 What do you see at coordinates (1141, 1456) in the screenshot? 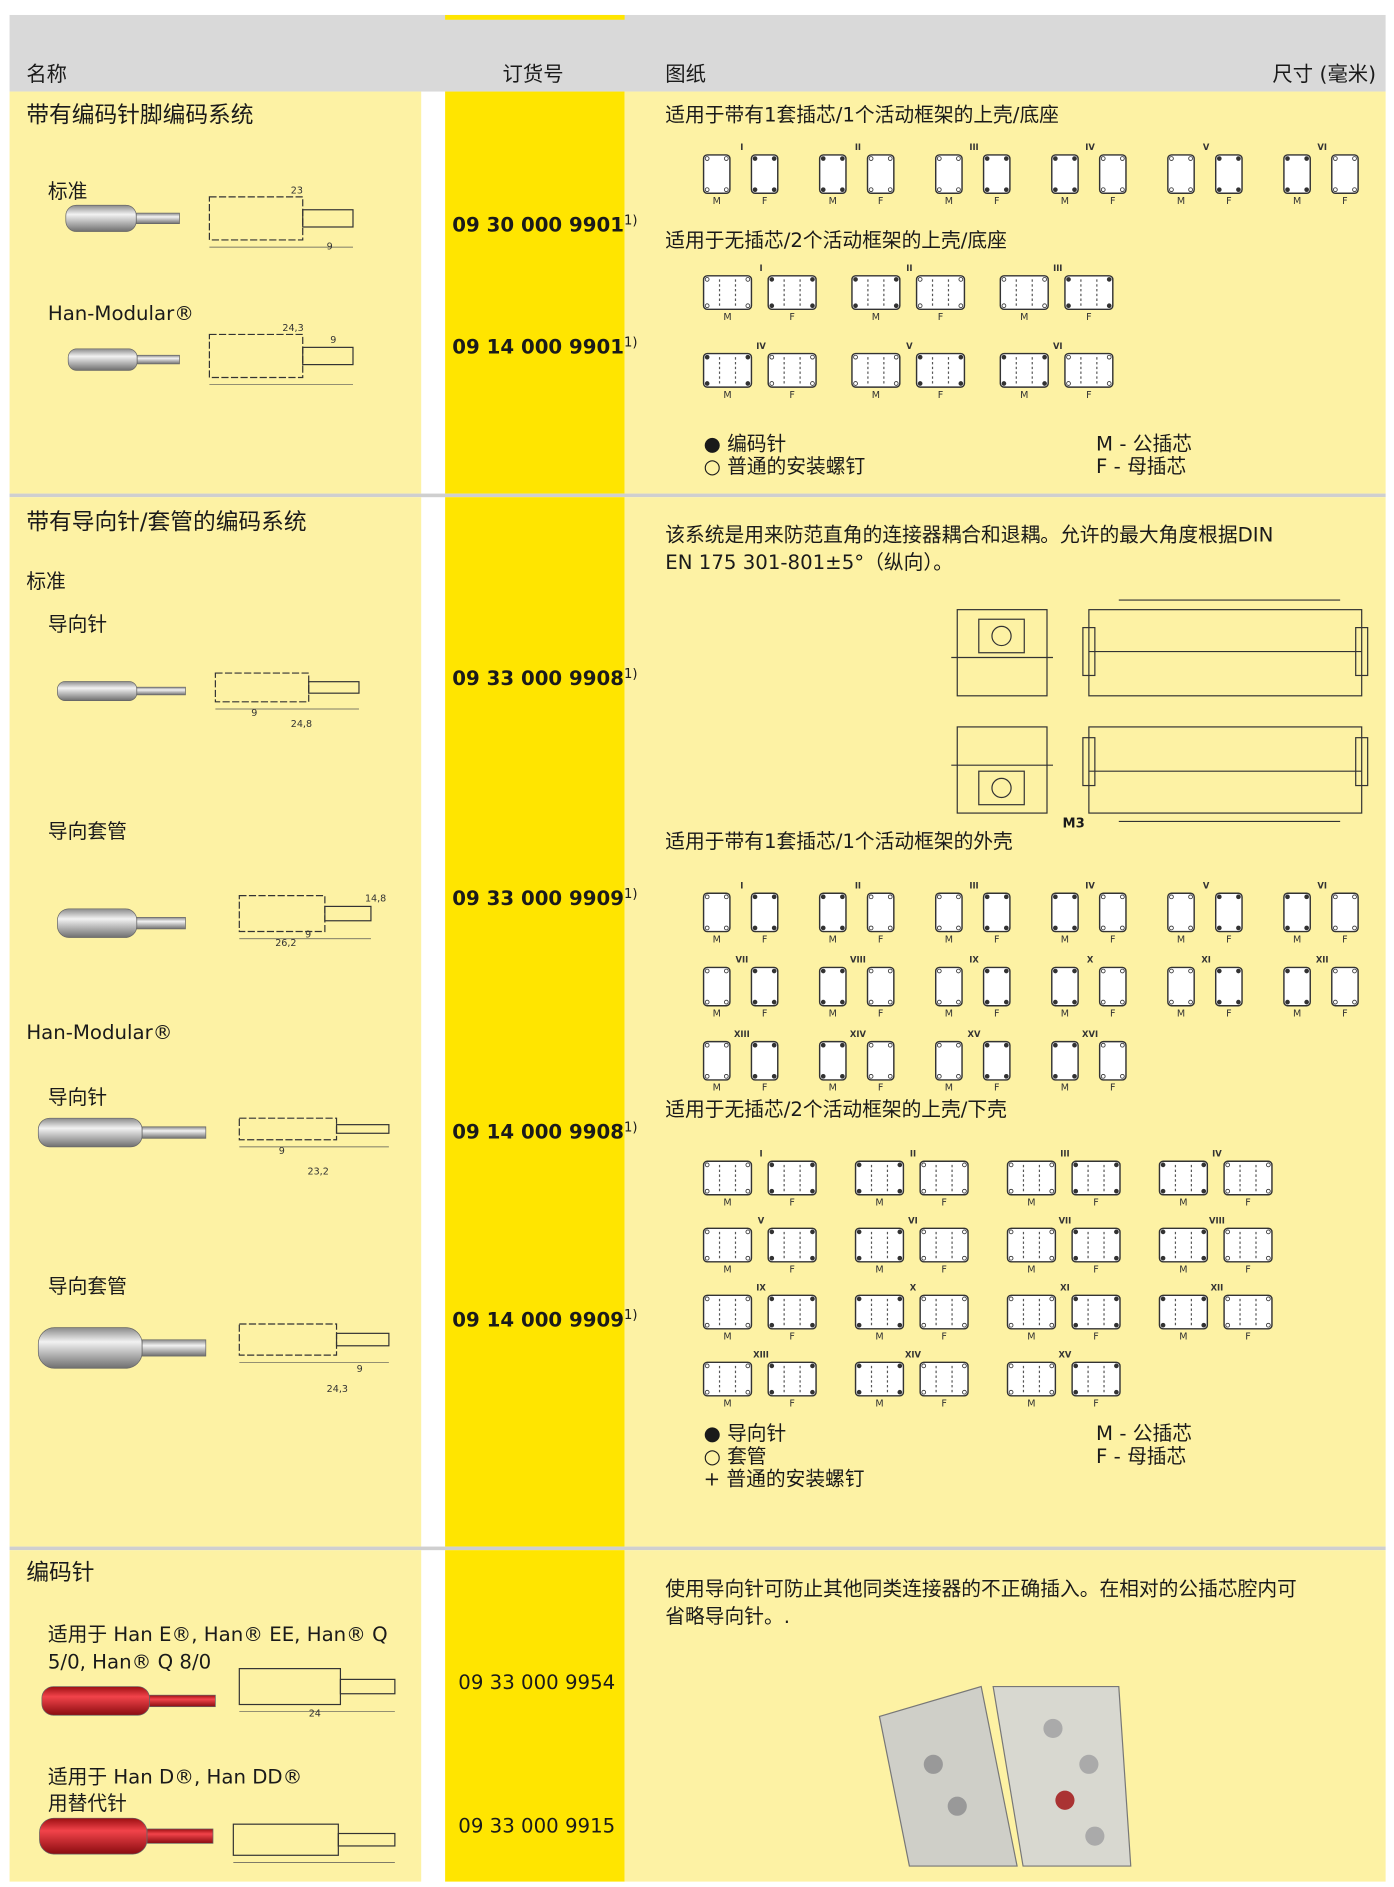
I see `legend-key: F - 母插芯` at bounding box center [1141, 1456].